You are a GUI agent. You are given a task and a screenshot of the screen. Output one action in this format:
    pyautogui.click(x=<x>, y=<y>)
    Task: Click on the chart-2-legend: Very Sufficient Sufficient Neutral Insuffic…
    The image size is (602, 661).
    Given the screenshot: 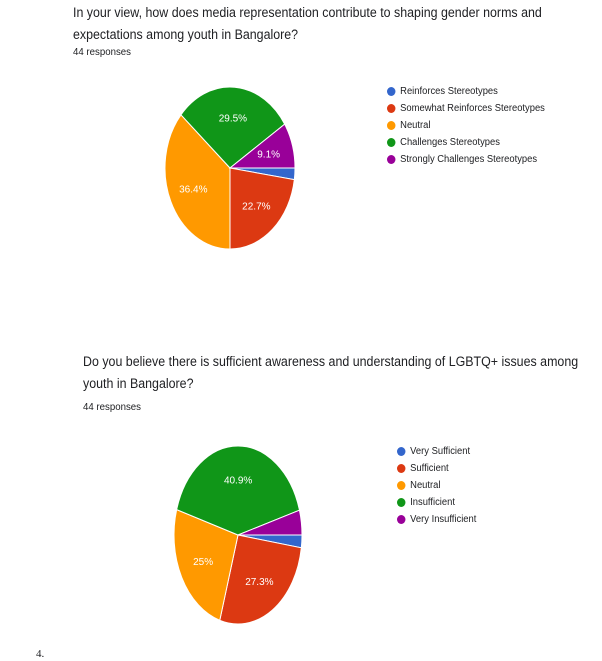 What is the action you would take?
    pyautogui.click(x=439, y=485)
    